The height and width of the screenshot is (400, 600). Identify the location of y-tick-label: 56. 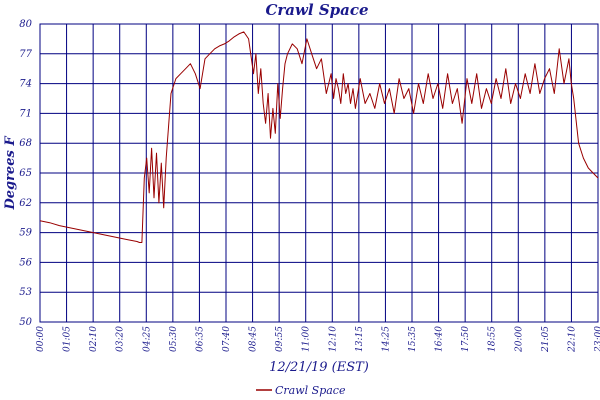
(25, 262).